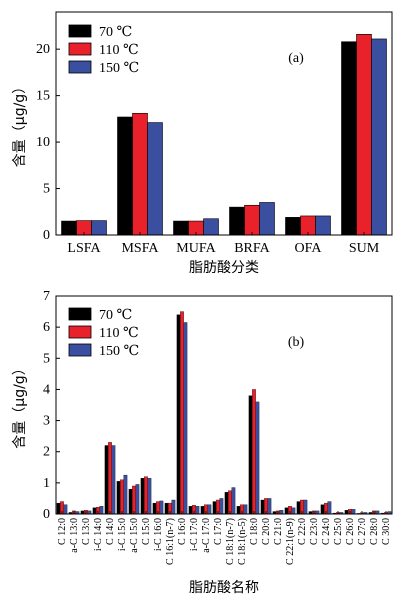 This screenshot has width=411, height=600. What do you see at coordinates (290, 541) in the screenshot?
I see `x-tick-label: C 22:1(n-9)` at bounding box center [290, 541].